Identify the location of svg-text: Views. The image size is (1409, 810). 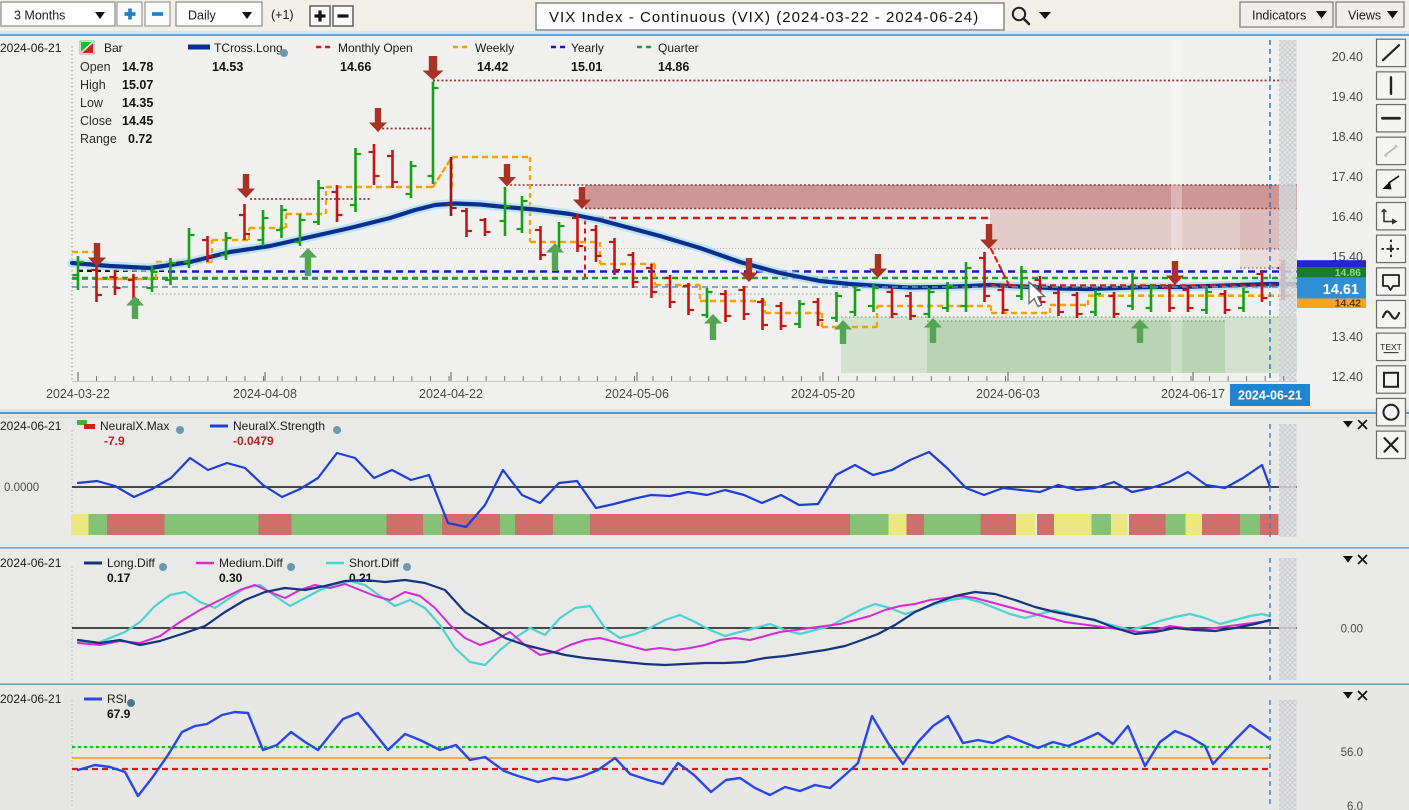
(1364, 16).